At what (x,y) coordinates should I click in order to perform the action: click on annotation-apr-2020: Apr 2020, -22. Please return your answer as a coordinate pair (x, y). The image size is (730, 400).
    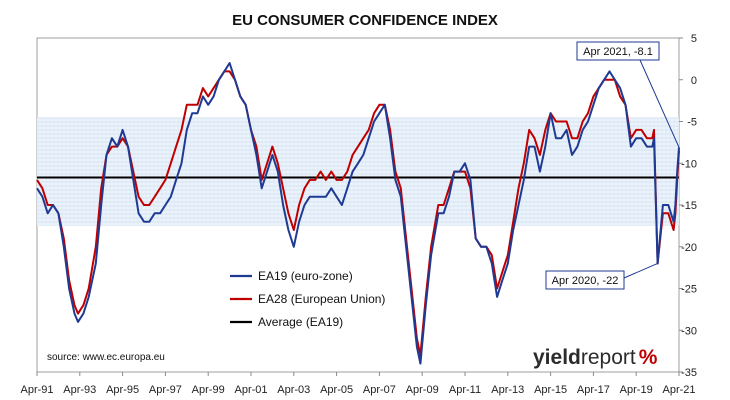
    Looking at the image, I should click on (601, 276).